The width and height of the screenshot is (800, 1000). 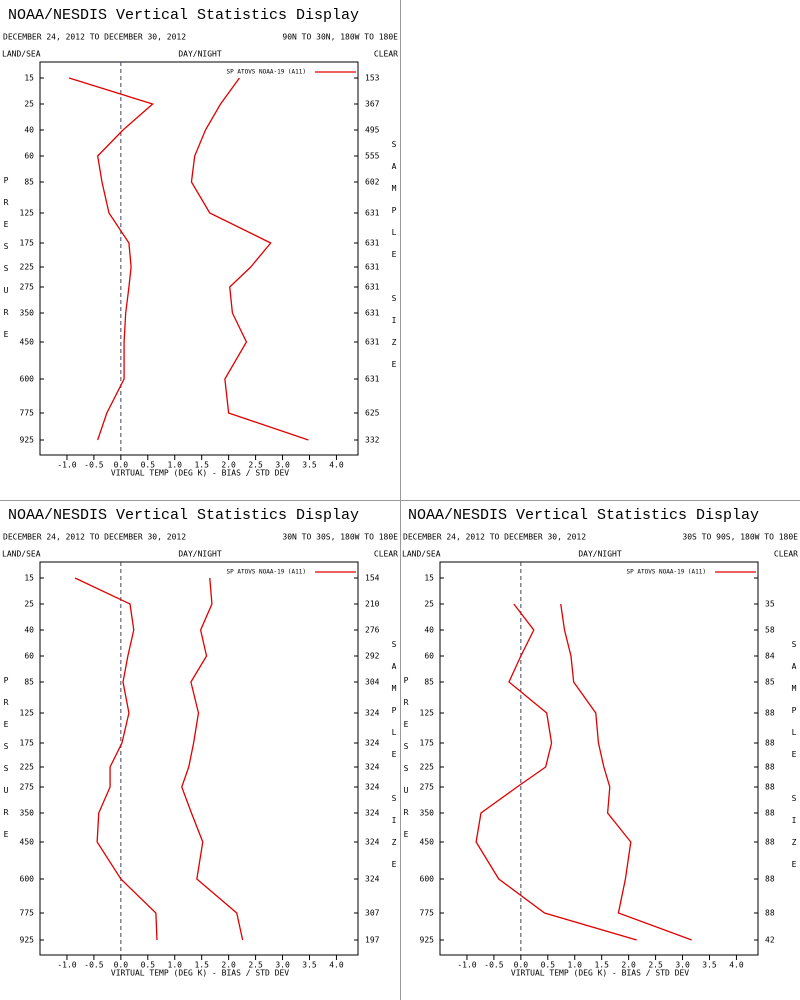 I want to click on x-tick-label: 4.0, so click(x=336, y=465).